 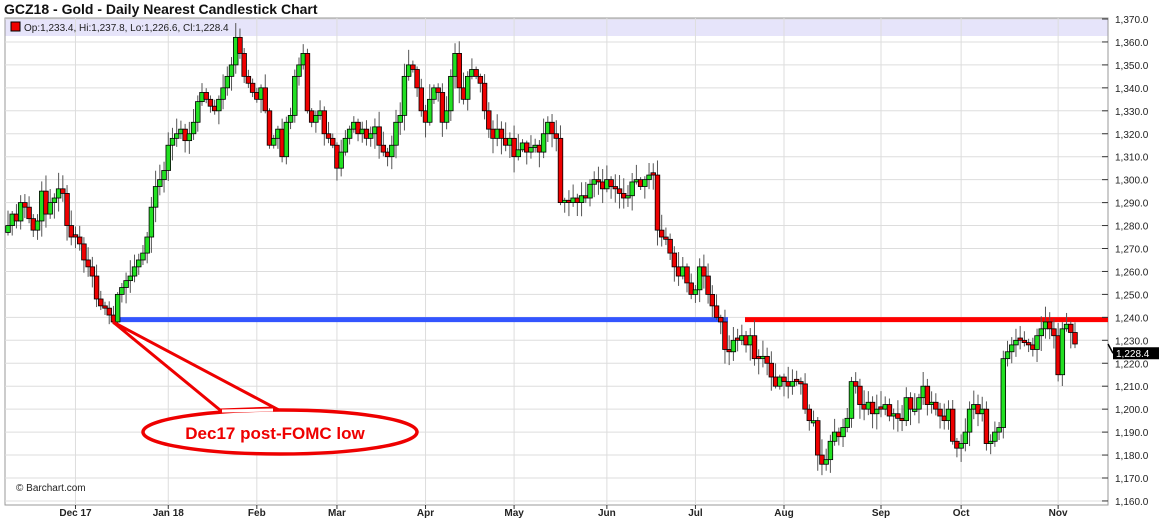 What do you see at coordinates (196, 366) in the screenshot?
I see `callout-pointer` at bounding box center [196, 366].